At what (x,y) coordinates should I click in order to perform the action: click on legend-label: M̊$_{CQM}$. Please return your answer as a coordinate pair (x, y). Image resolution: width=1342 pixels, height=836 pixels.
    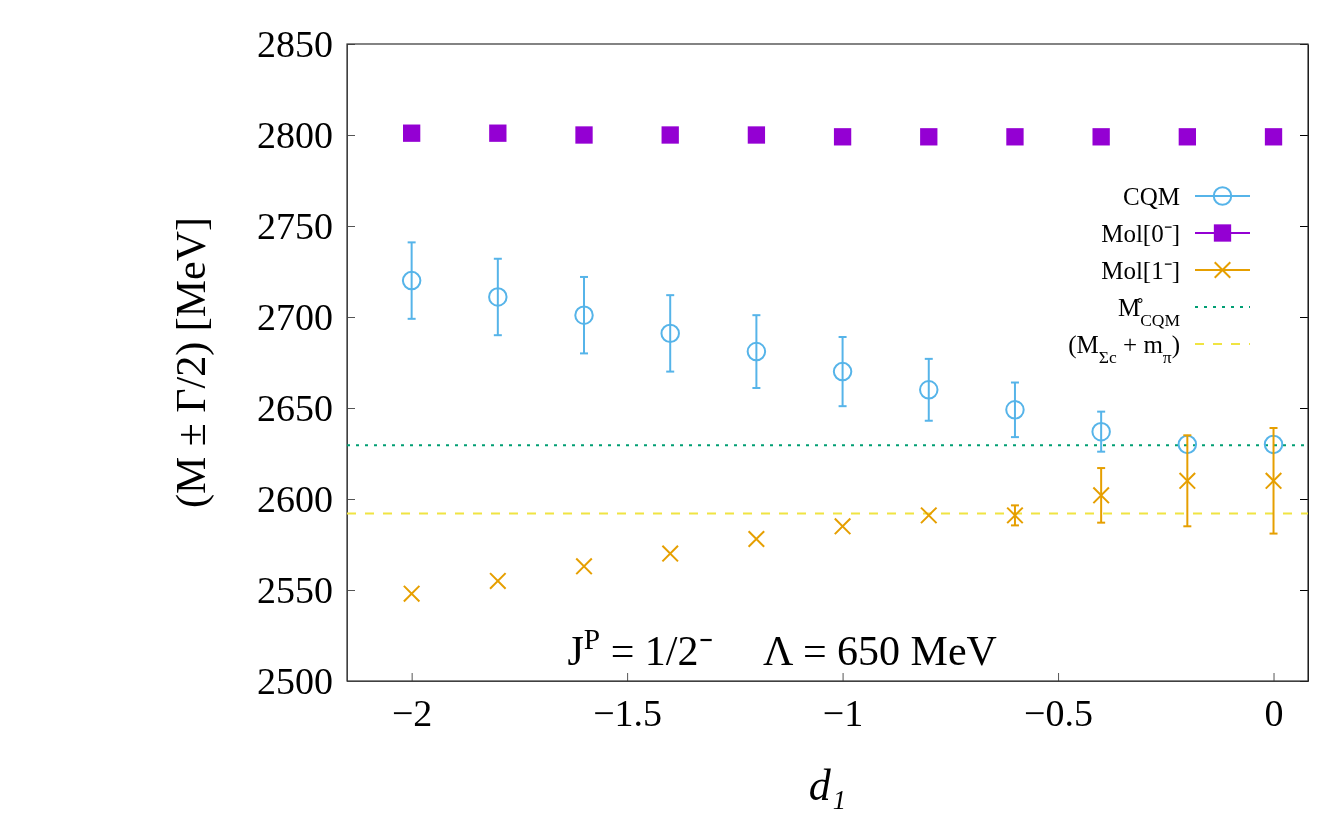
    Looking at the image, I should click on (1149, 312).